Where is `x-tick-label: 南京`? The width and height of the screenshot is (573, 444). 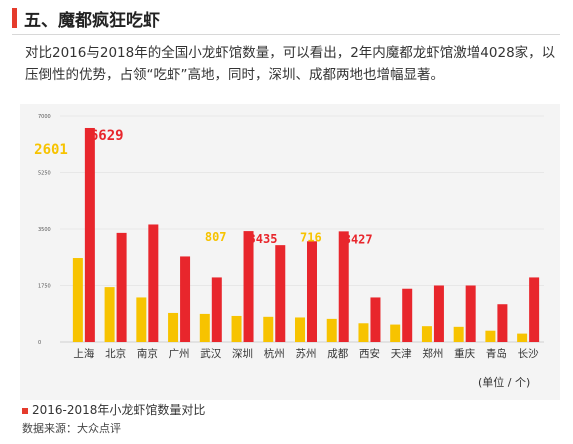 x-tick-label: 南京 is located at coordinates (147, 353).